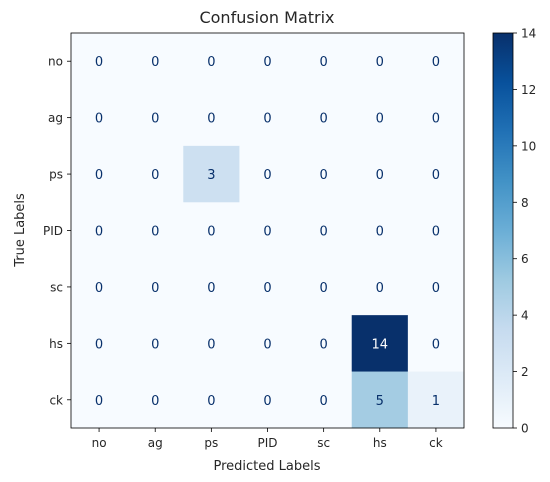  What do you see at coordinates (99, 443) in the screenshot?
I see `x-tick-label: no` at bounding box center [99, 443].